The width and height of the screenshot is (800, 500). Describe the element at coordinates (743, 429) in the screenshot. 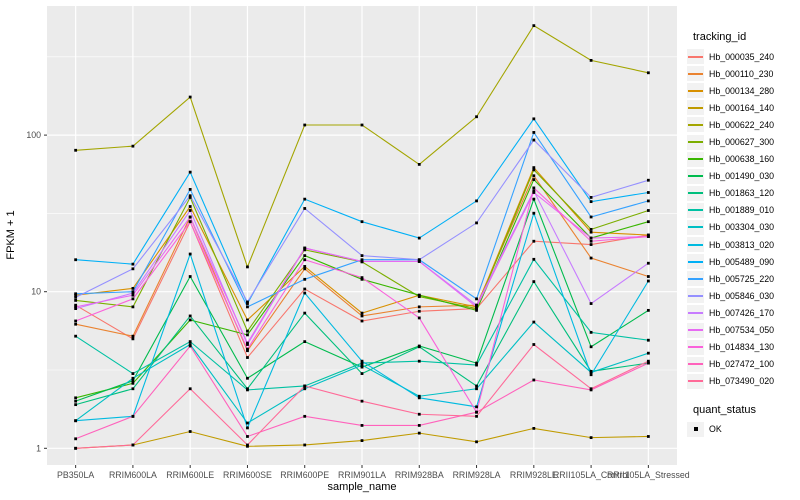

I see `legend-entry-quant-ok: OK` at that location.